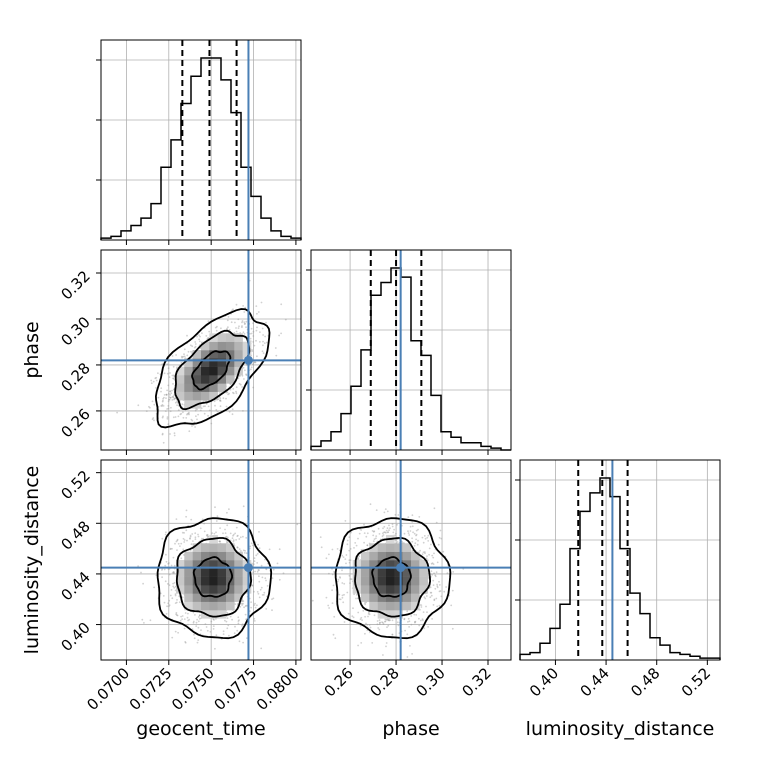  What do you see at coordinates (214, 578) in the screenshot?
I see `contour-level` at bounding box center [214, 578].